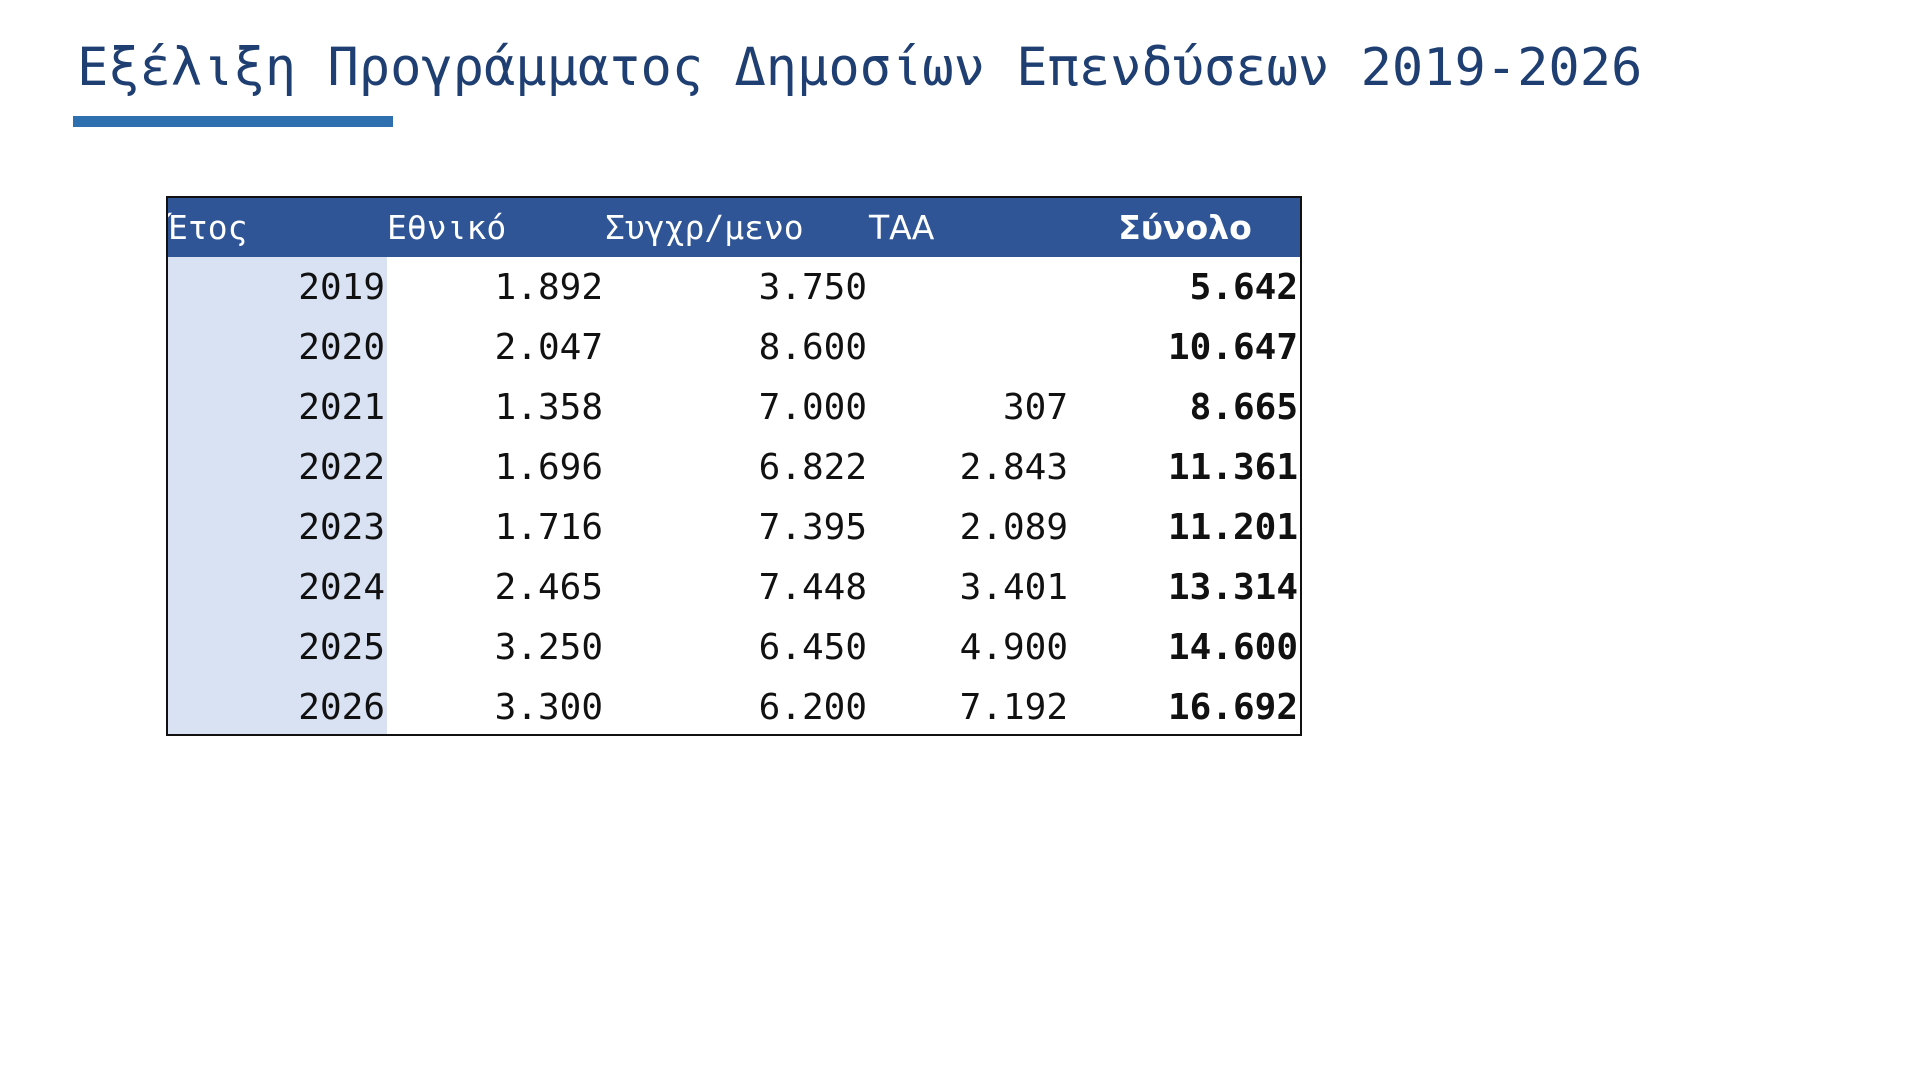 The height and width of the screenshot is (1080, 1920). I want to click on title-underline, so click(233, 121).